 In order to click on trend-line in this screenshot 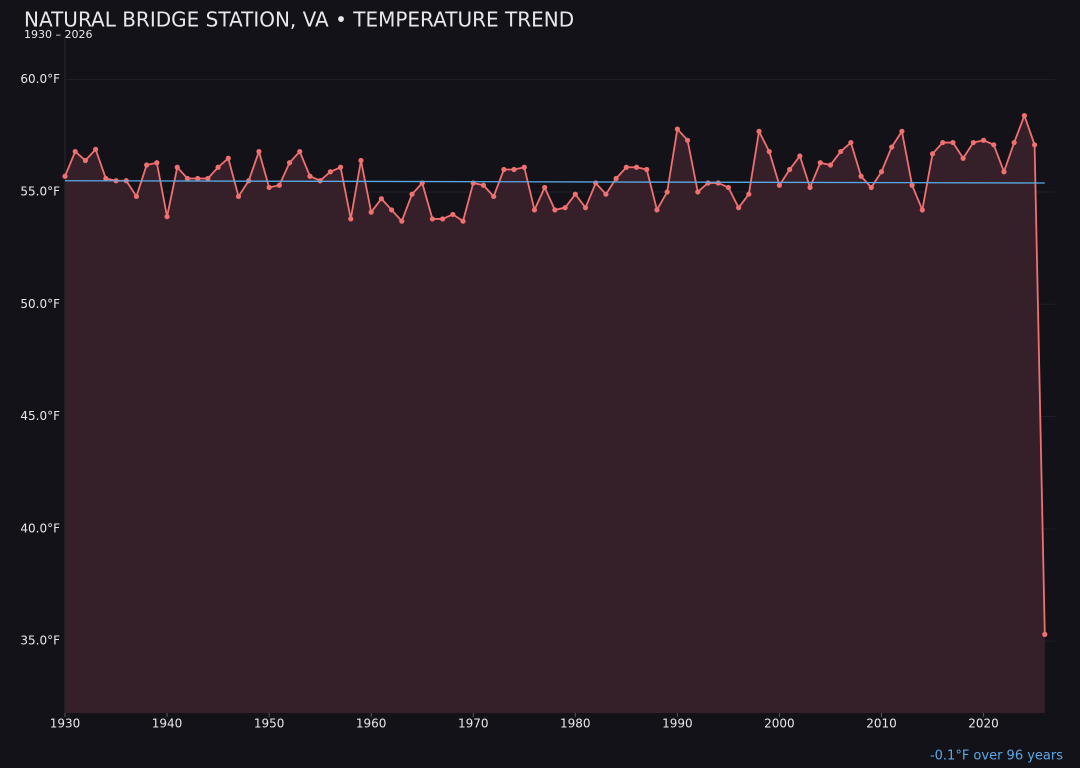, I will do `click(554, 182)`.